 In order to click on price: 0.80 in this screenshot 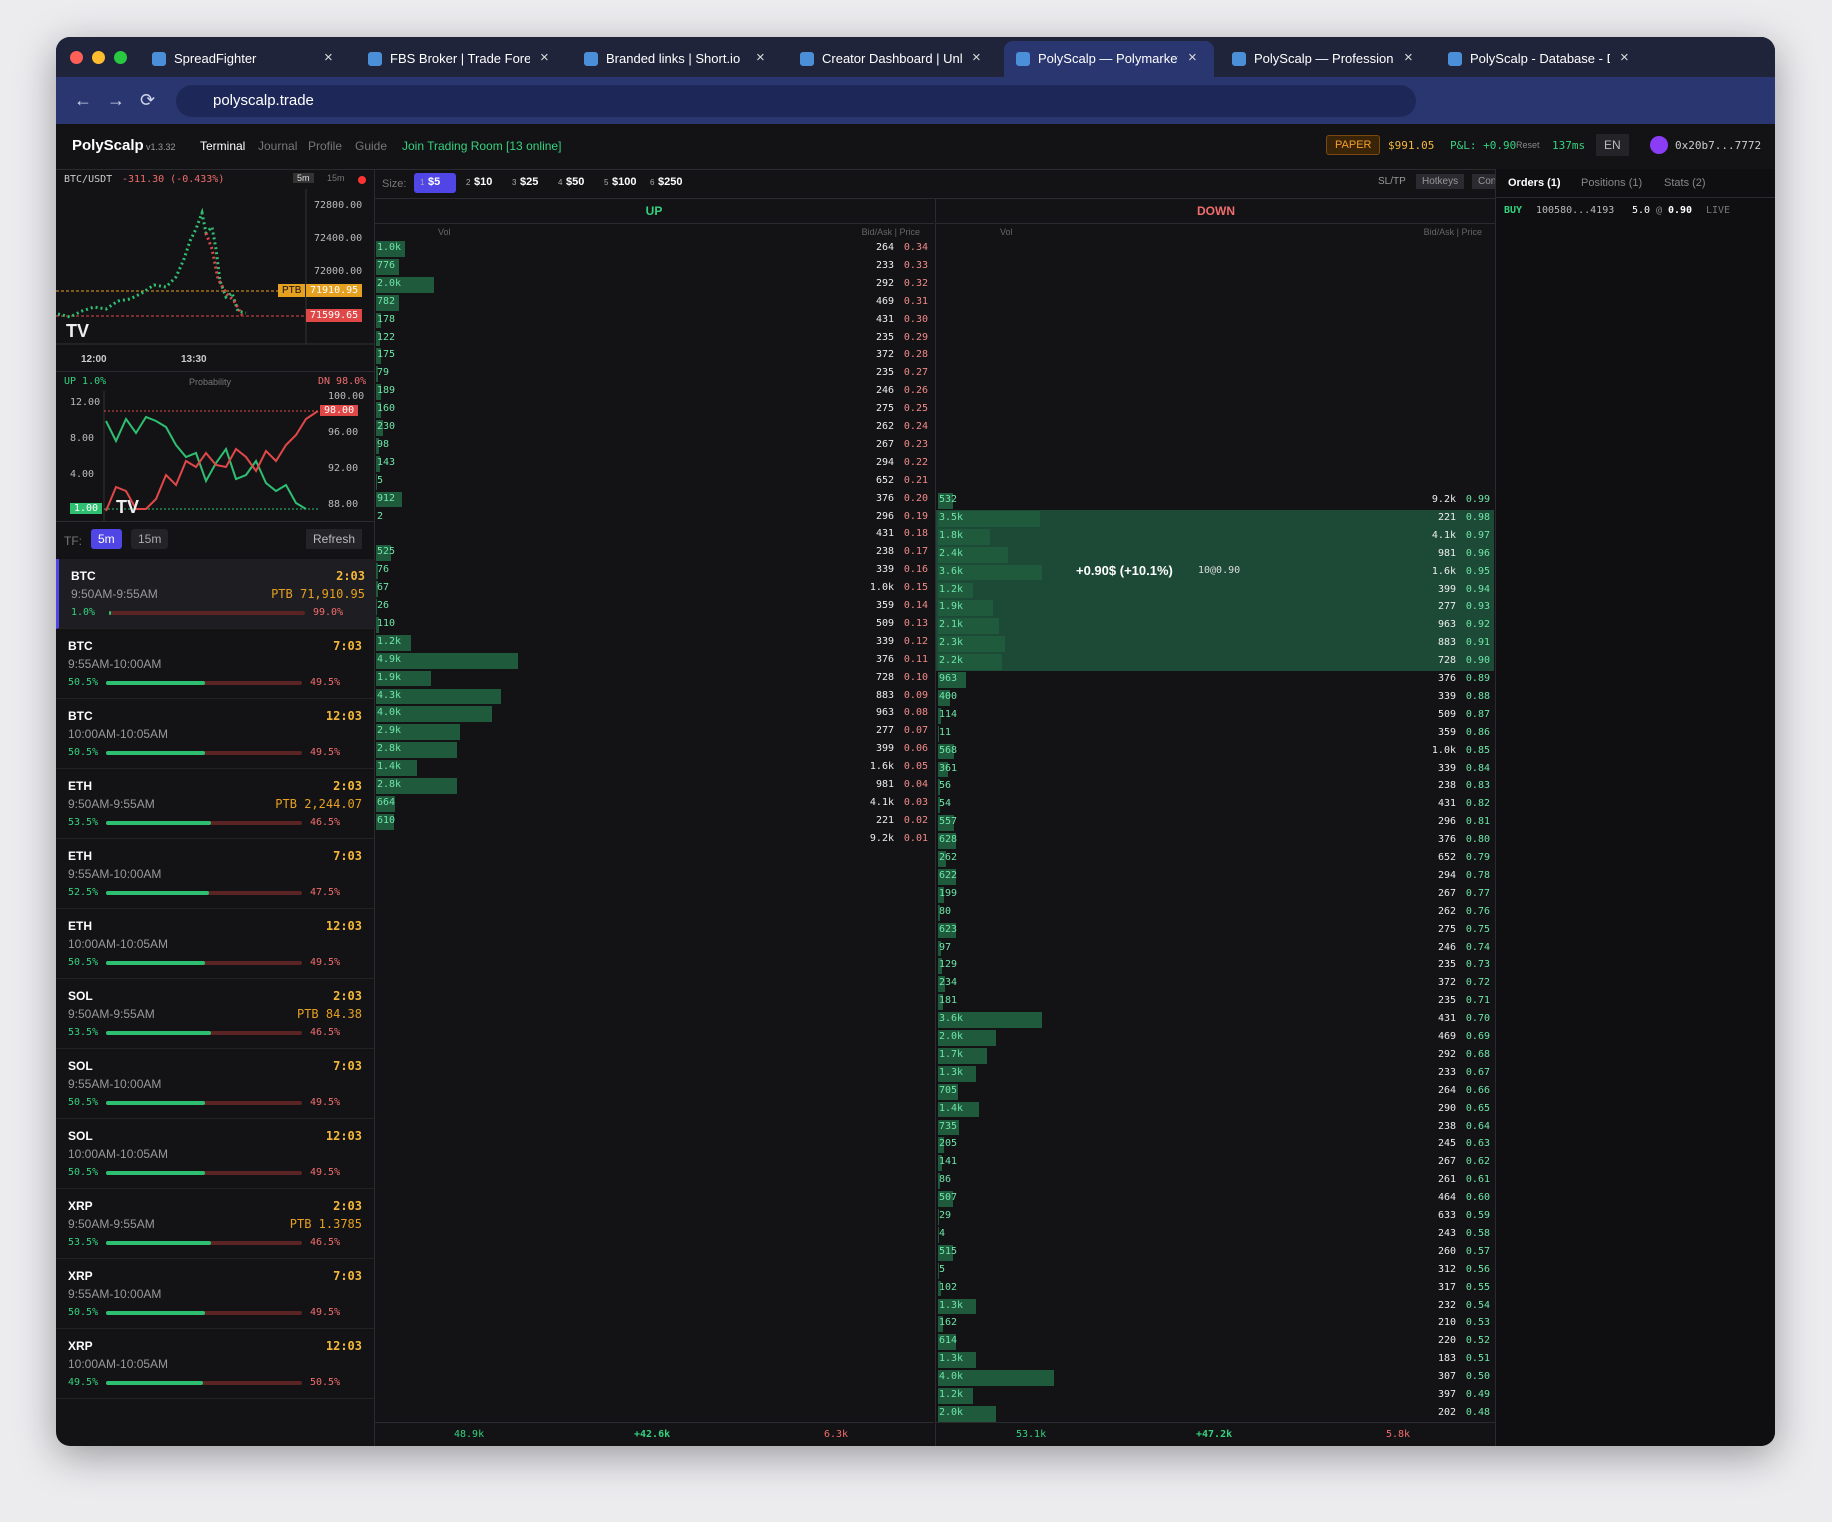, I will do `click(1477, 840)`.